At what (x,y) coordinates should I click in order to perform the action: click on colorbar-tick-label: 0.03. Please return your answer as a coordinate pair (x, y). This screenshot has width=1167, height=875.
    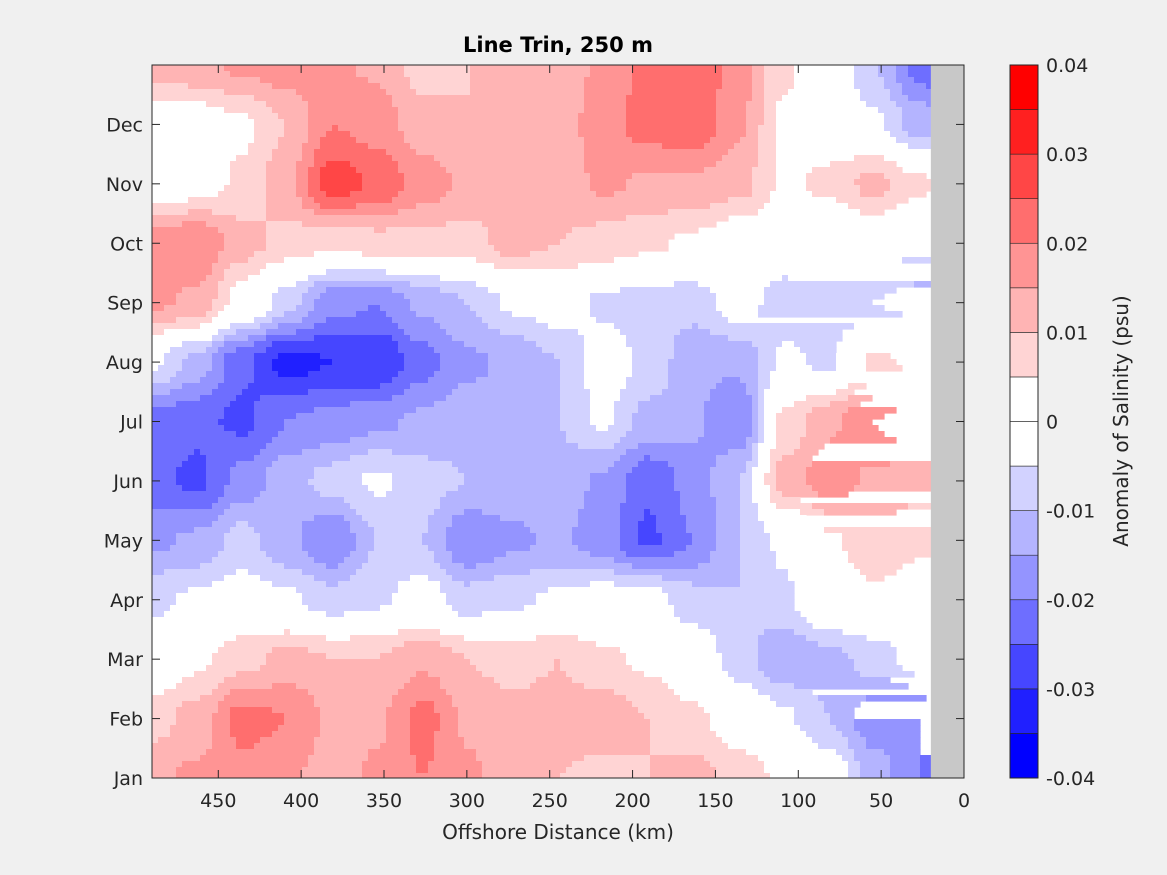
    Looking at the image, I should click on (1067, 155).